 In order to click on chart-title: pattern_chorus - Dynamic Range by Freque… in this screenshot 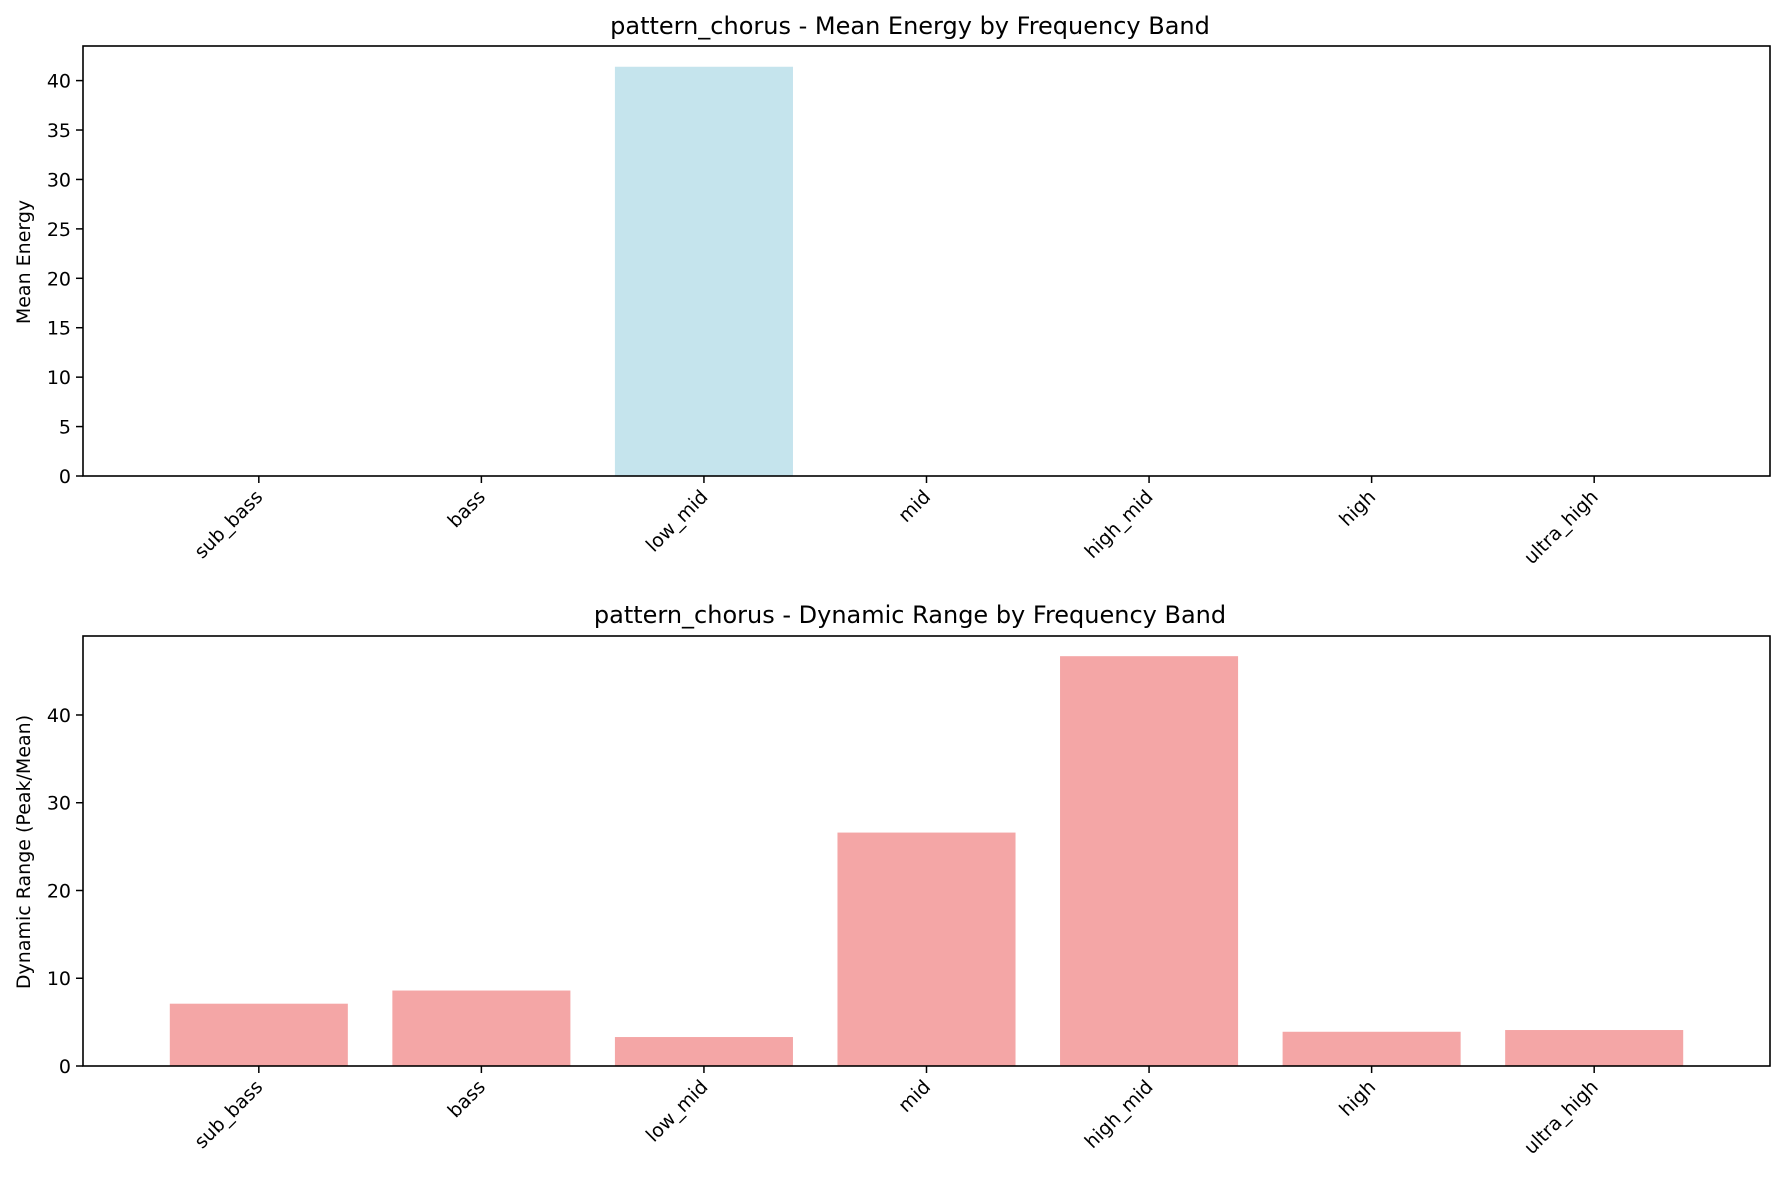, I will do `click(910, 615)`.